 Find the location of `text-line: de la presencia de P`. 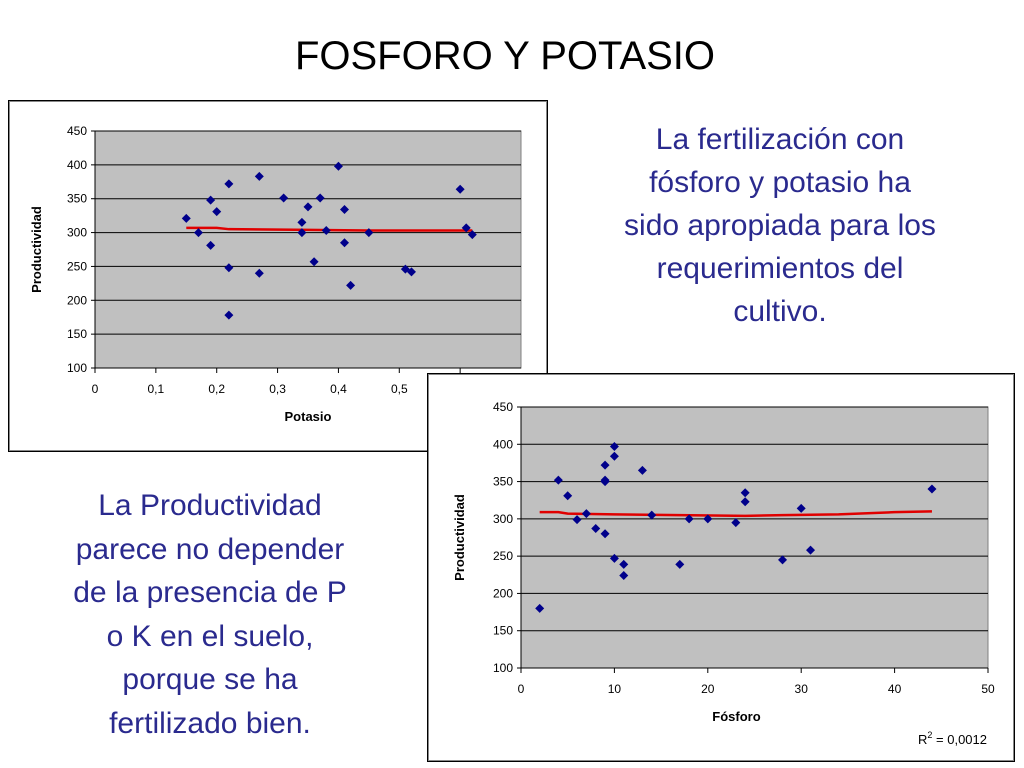

text-line: de la presencia de P is located at coordinates (210, 592).